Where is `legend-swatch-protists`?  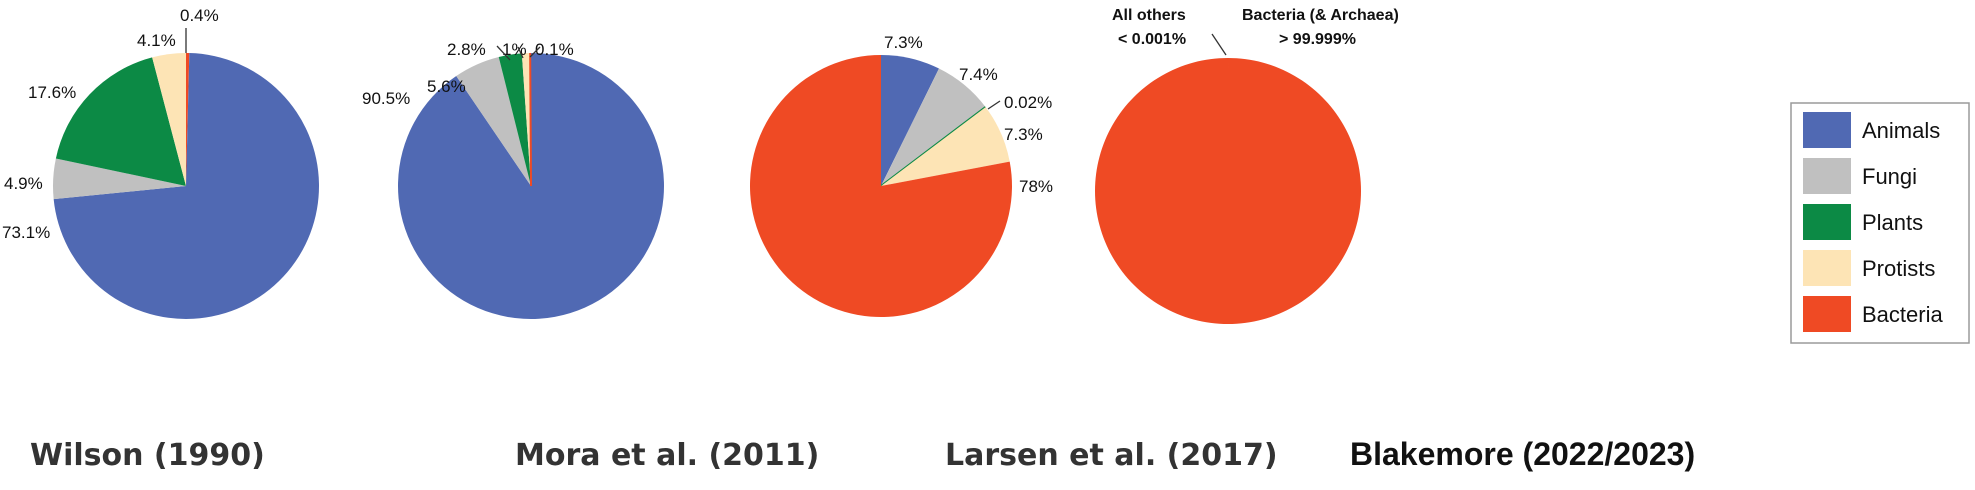
legend-swatch-protists is located at coordinates (1827, 268).